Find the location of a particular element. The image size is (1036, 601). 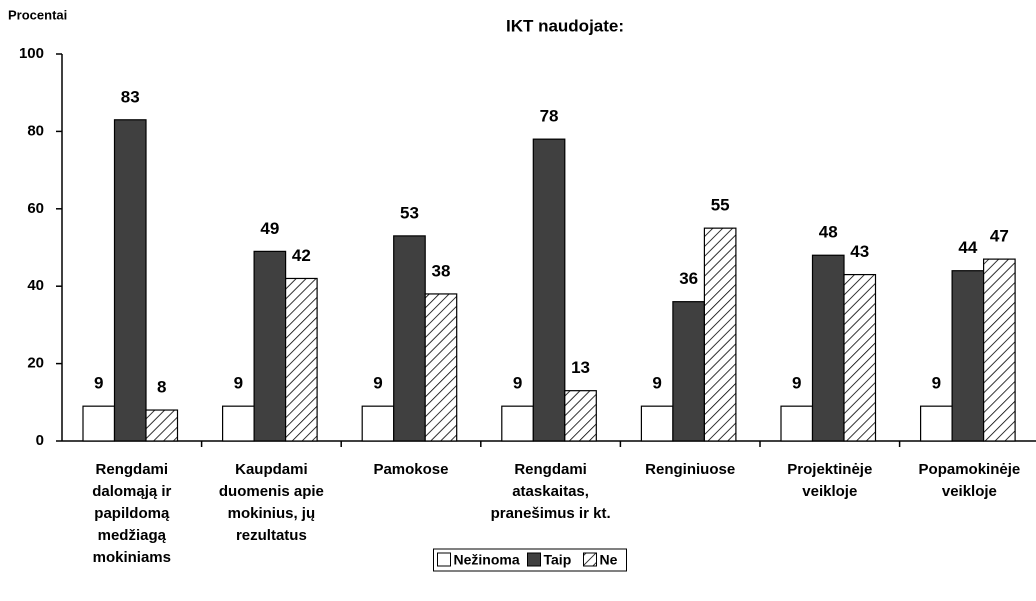

chart-title: IKT naudojate: is located at coordinates (565, 25).